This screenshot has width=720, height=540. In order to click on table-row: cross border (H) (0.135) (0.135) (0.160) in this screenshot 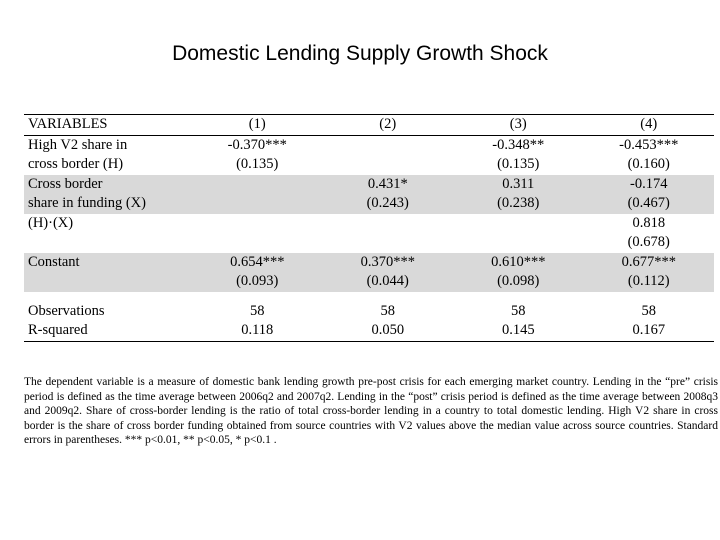, I will do `click(369, 165)`.